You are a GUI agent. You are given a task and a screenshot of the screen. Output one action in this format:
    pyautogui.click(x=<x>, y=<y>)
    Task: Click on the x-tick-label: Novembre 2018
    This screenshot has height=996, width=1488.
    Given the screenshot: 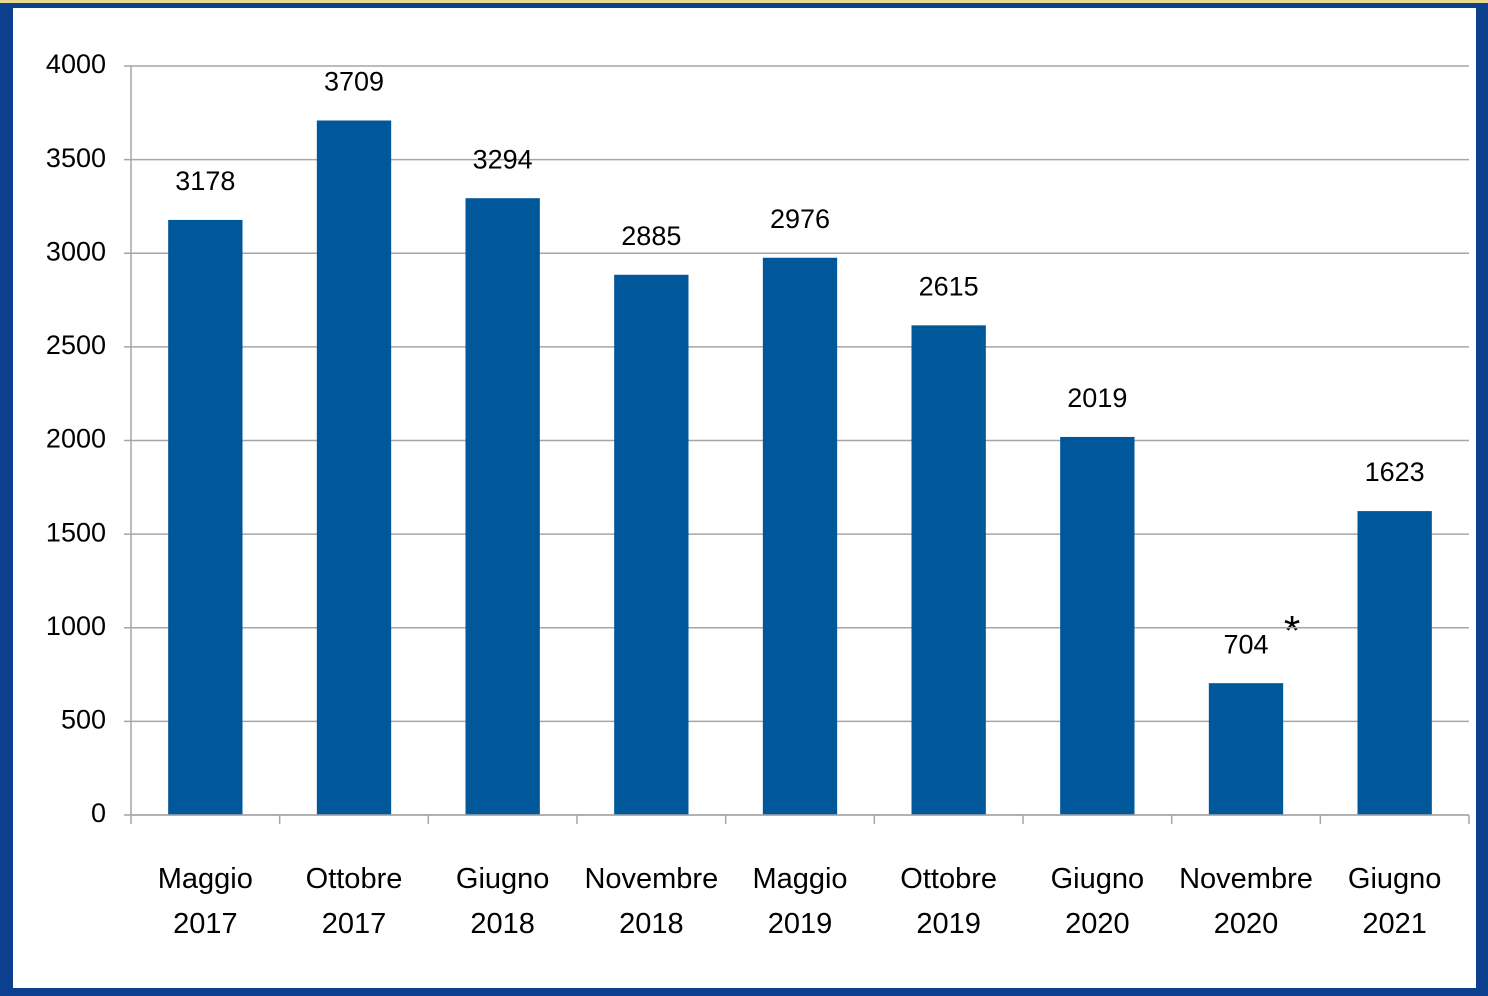 What is the action you would take?
    pyautogui.click(x=651, y=901)
    